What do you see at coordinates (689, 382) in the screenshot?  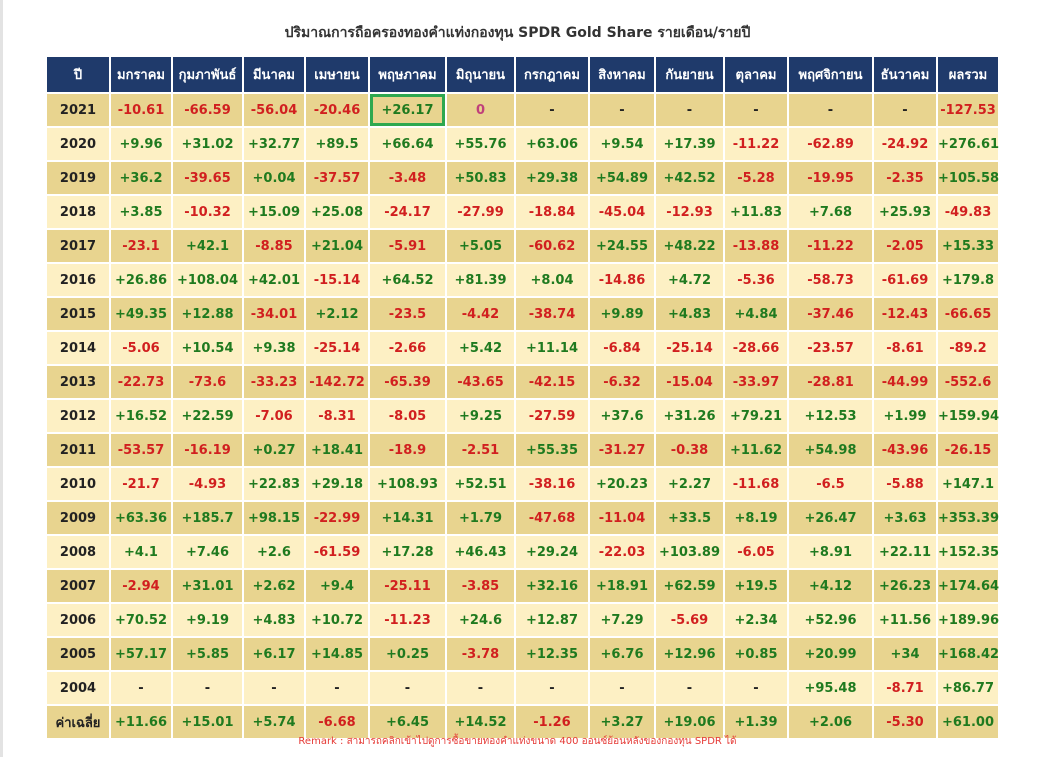 I see `value-cell: -15.04` at bounding box center [689, 382].